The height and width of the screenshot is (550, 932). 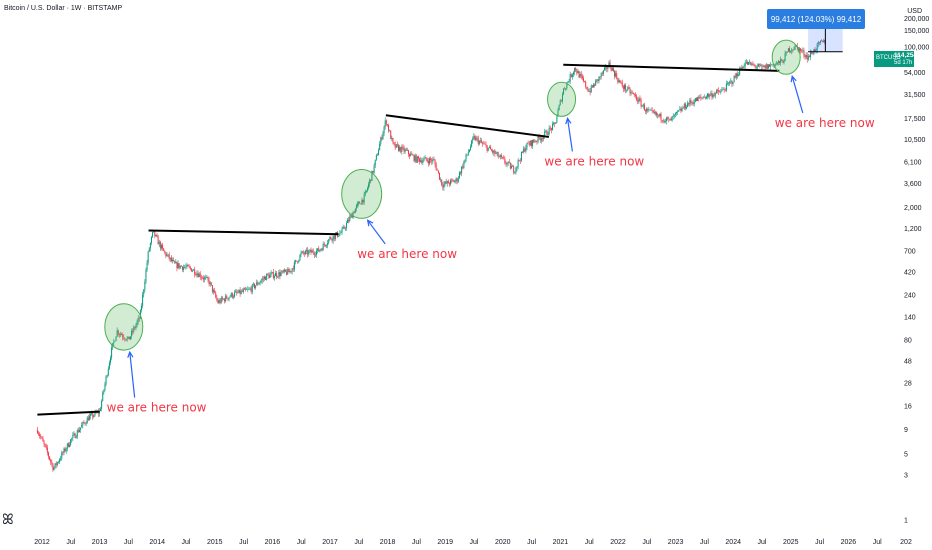 What do you see at coordinates (8, 520) in the screenshot?
I see `tradingview-logo-icon: ꕤ` at bounding box center [8, 520].